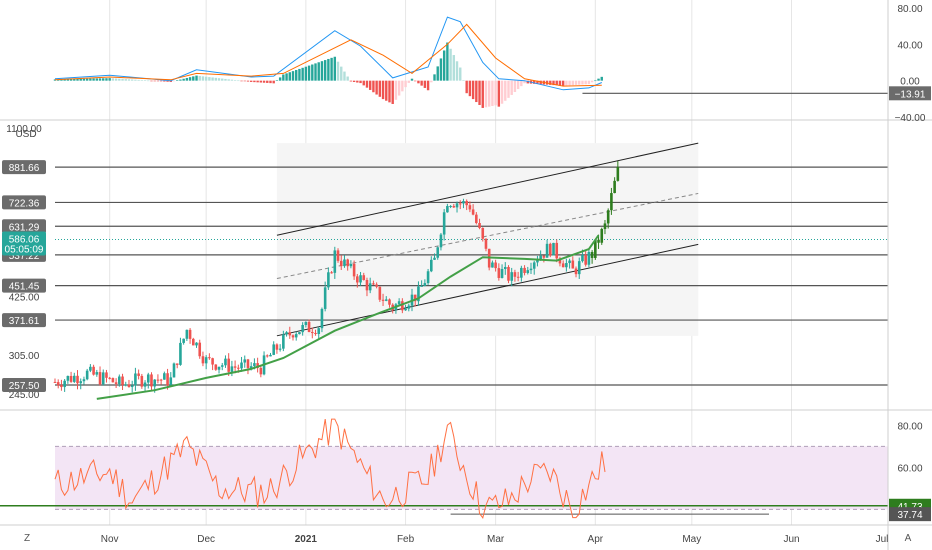 Image resolution: width=932 pixels, height=550 pixels. I want to click on auto-scale-button: A, so click(908, 538).